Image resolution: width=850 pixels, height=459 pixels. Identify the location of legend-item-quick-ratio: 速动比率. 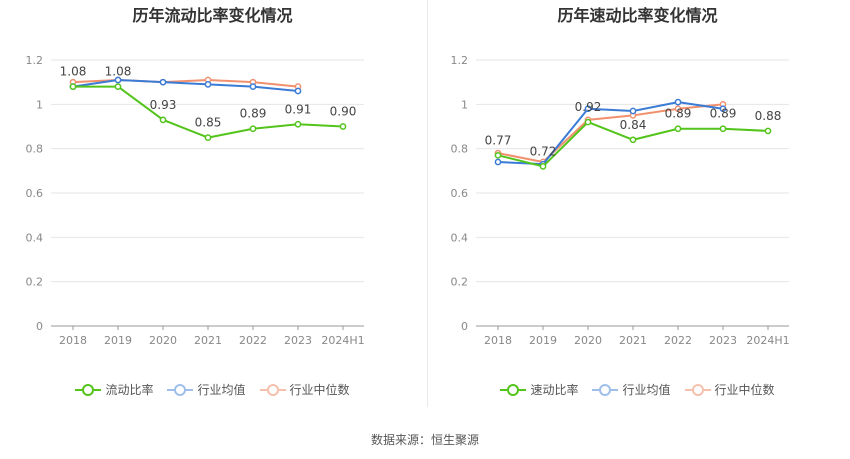
(539, 389).